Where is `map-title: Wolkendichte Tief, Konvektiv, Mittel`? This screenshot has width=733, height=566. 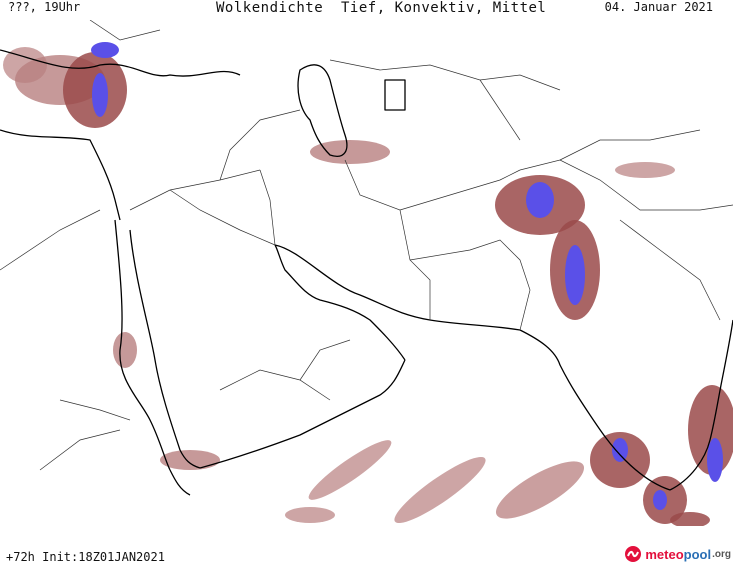 map-title: Wolkendichte Tief, Konvektiv, Mittel is located at coordinates (381, 8).